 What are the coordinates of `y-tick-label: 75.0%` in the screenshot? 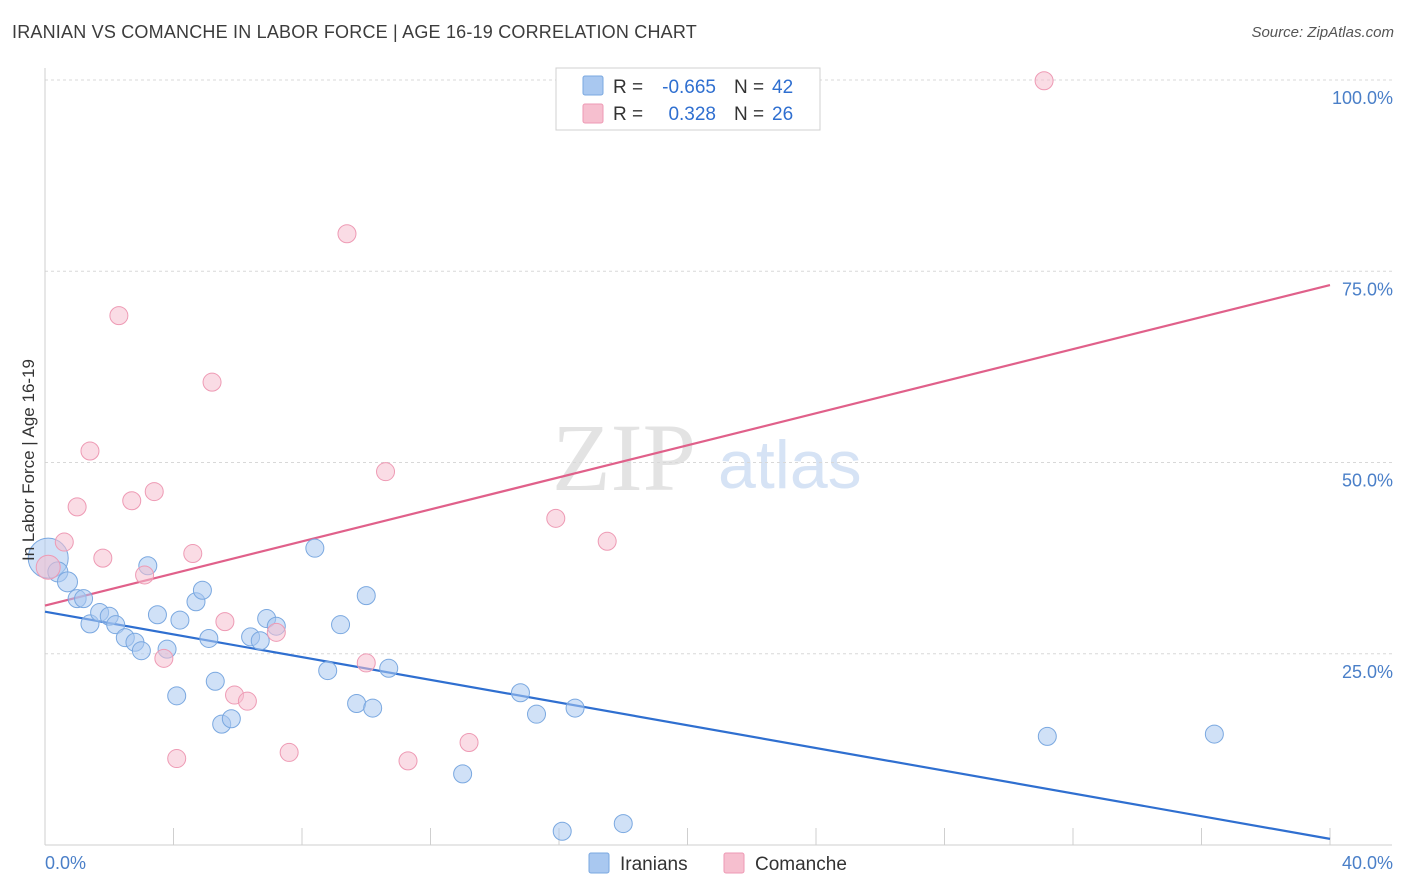 It's located at (1367, 289).